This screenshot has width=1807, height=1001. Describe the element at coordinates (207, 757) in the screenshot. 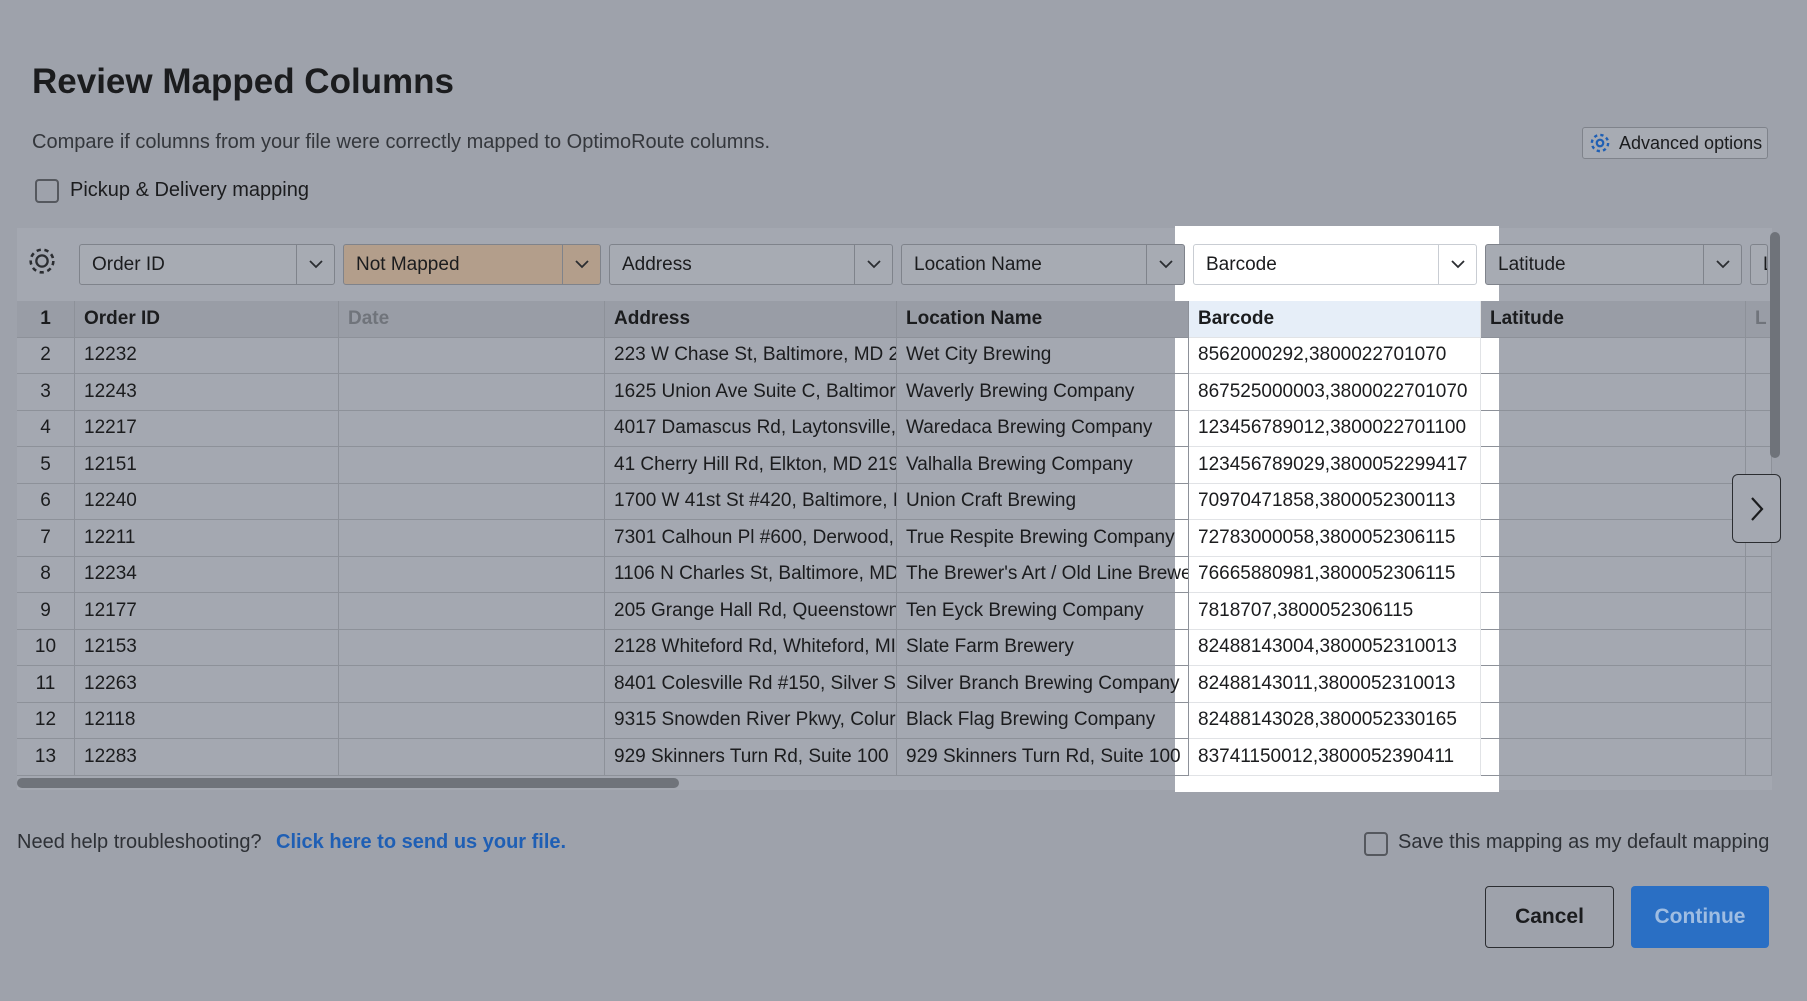

I see `table-cell: 12283` at that location.